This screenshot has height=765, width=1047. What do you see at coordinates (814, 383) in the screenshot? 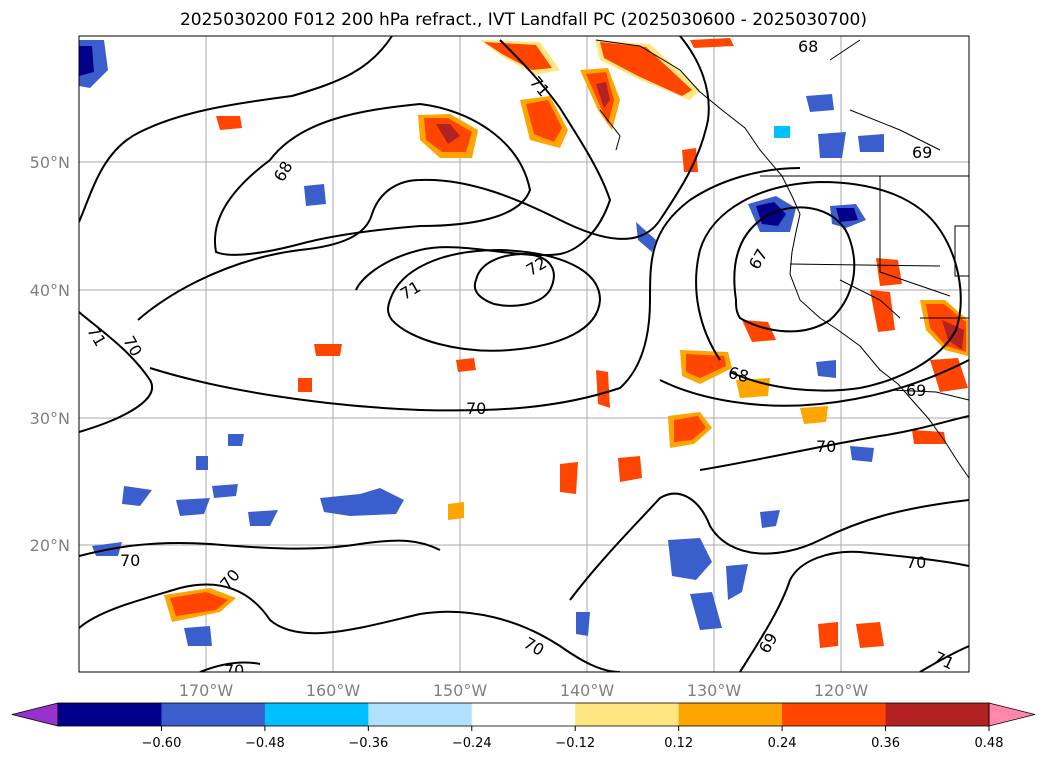
I see `contour-69-east` at bounding box center [814, 383].